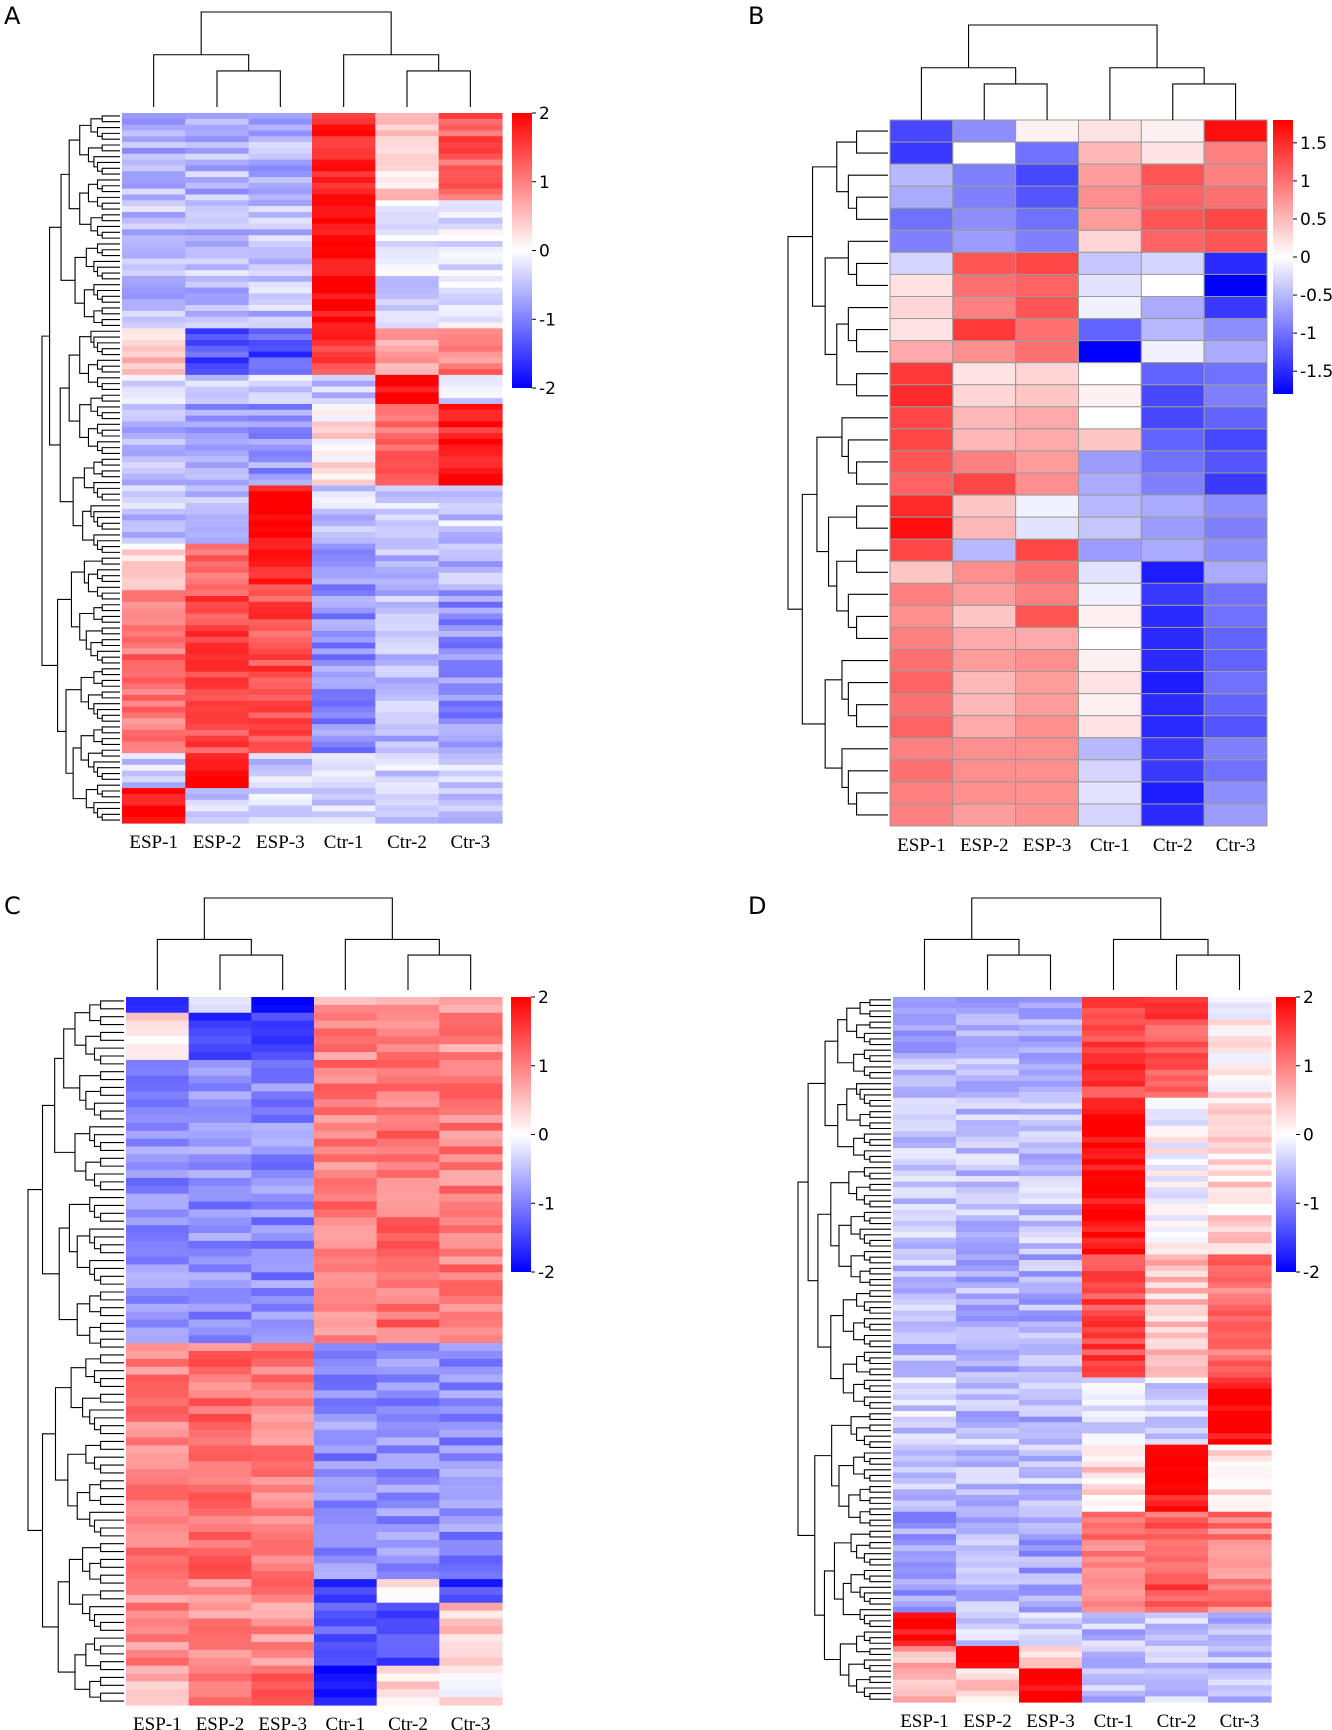  I want to click on colorbar-tick-label: 2, so click(543, 998).